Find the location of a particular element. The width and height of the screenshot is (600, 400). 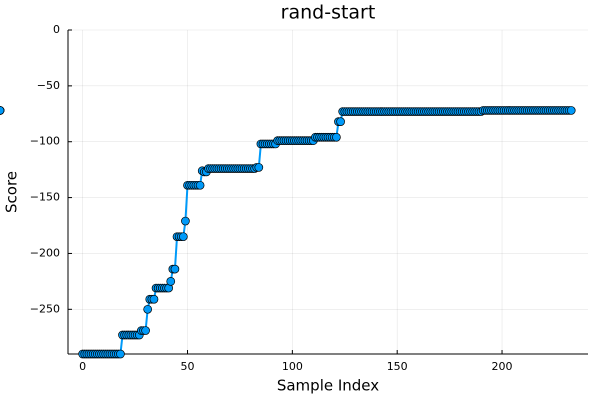

x-tick-label: 100 is located at coordinates (292, 366).